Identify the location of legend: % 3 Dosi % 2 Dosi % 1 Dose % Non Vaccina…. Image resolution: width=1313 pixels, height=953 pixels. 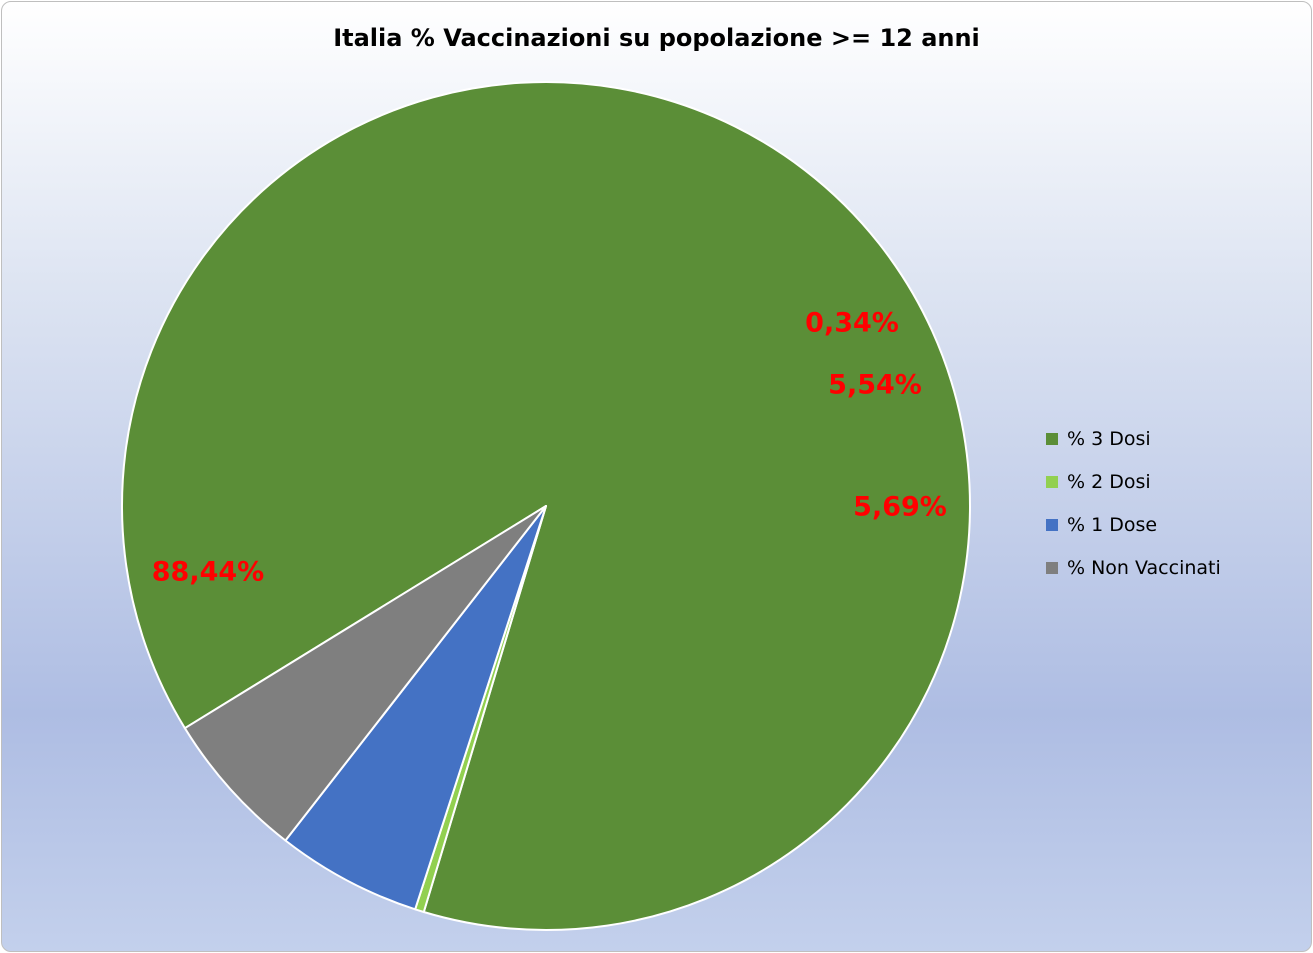
(1133, 514).